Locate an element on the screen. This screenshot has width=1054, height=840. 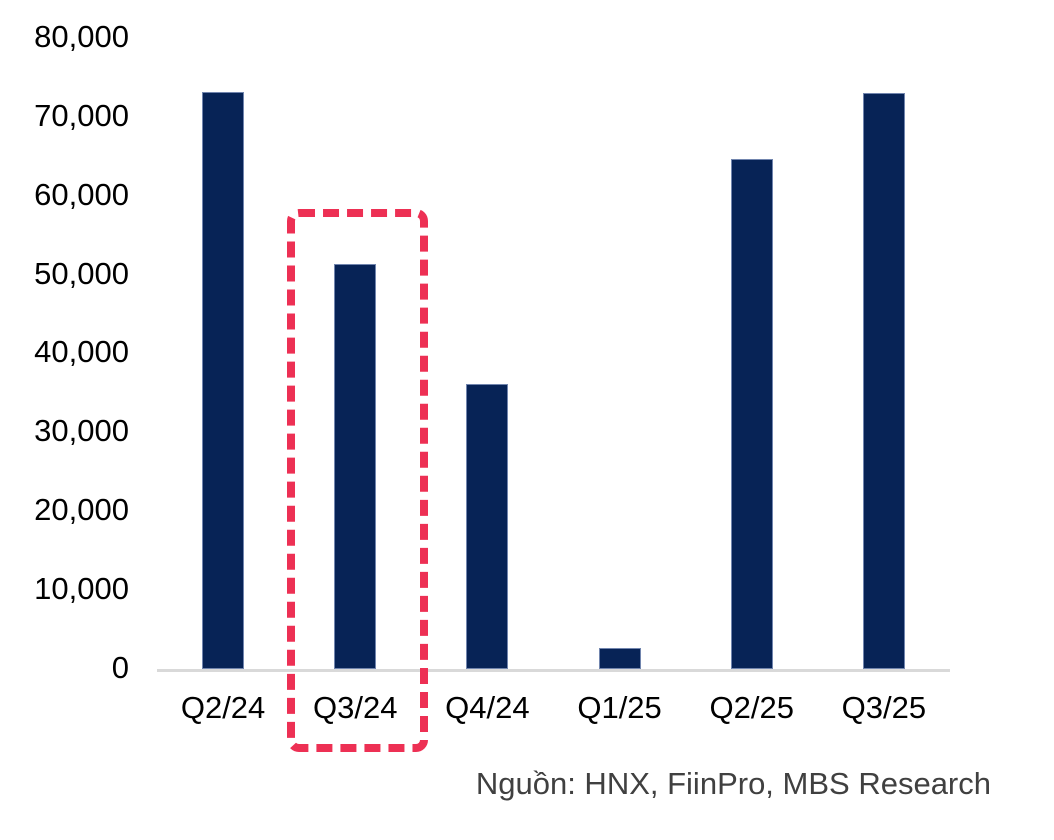
x-axis-line is located at coordinates (553, 670).